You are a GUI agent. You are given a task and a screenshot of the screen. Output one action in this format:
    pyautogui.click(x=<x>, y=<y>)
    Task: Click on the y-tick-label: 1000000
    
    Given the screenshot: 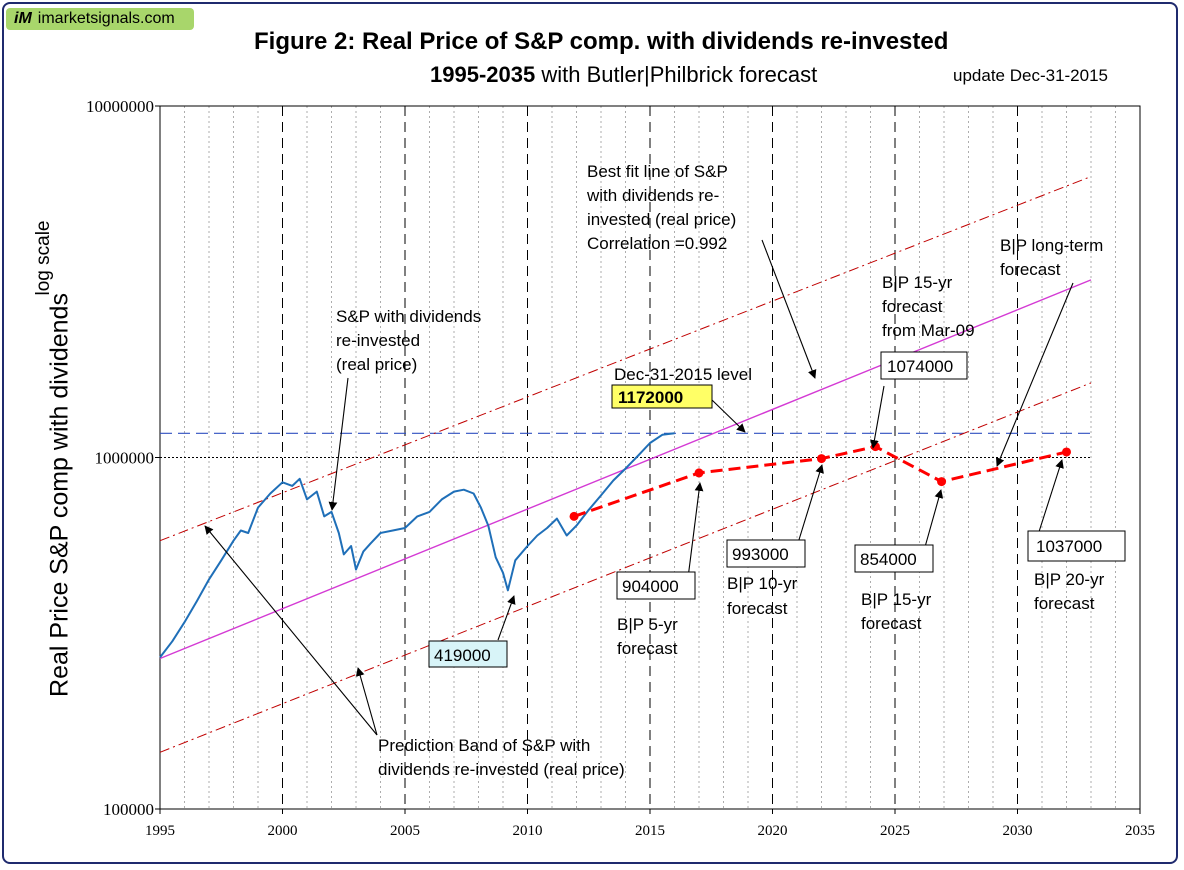 What is the action you would take?
    pyautogui.click(x=125, y=458)
    